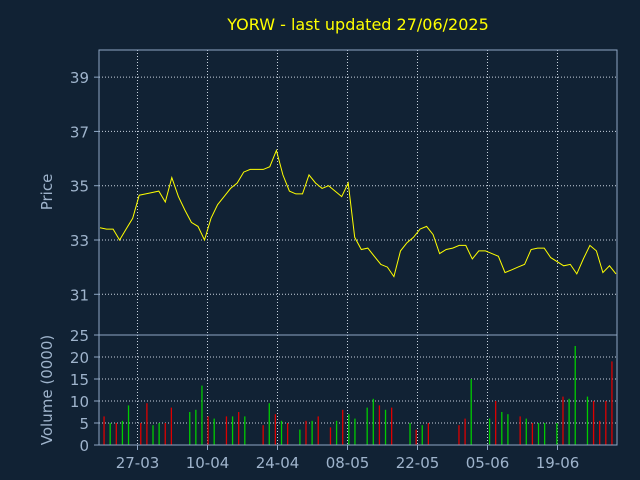 Image resolution: width=640 pixels, height=480 pixels. I want to click on x-tick-label: 27-03, so click(138, 463).